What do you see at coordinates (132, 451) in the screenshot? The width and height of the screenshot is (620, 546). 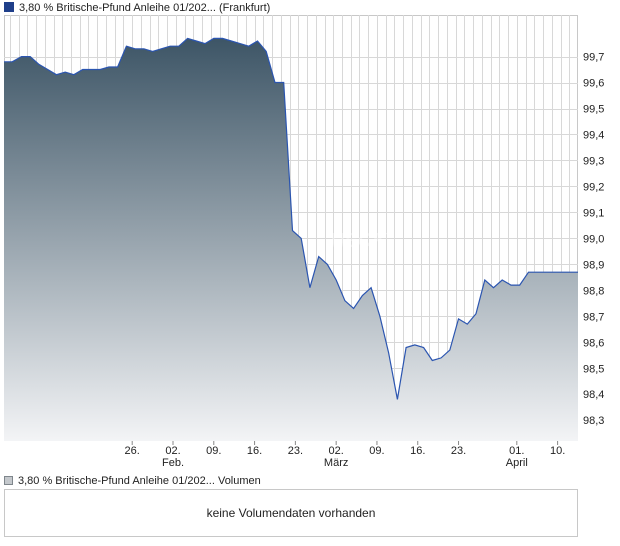 I see `x-tick-label: 26.` at bounding box center [132, 451].